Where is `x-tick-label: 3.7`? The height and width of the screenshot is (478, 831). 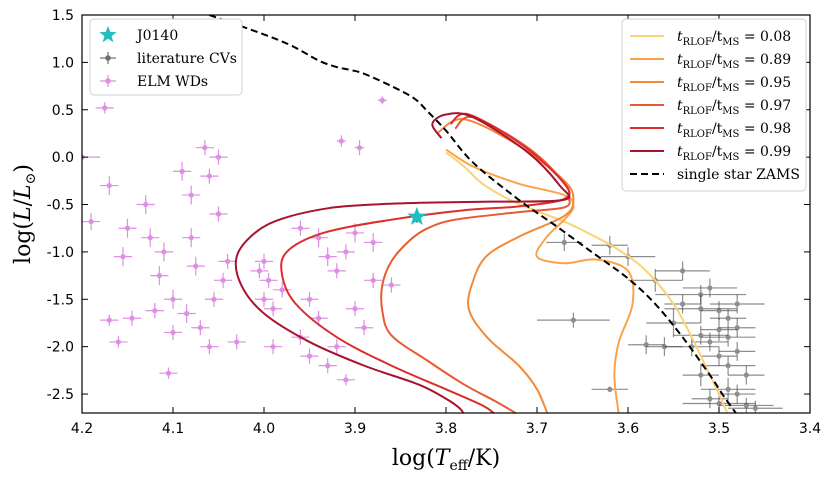
x-tick-label: 3.7 is located at coordinates (537, 429).